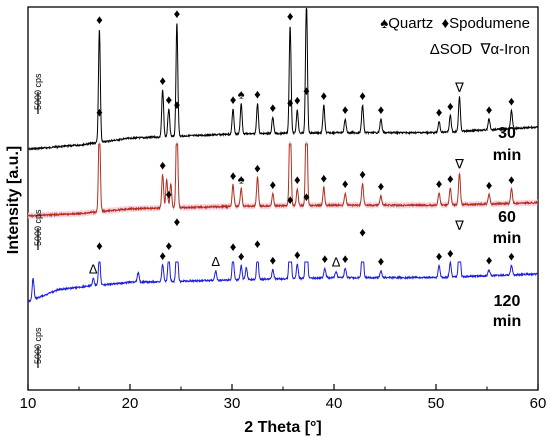 The width and height of the screenshot is (550, 444). Describe the element at coordinates (241, 94) in the screenshot. I see `marker-spade-5: ♠` at that location.